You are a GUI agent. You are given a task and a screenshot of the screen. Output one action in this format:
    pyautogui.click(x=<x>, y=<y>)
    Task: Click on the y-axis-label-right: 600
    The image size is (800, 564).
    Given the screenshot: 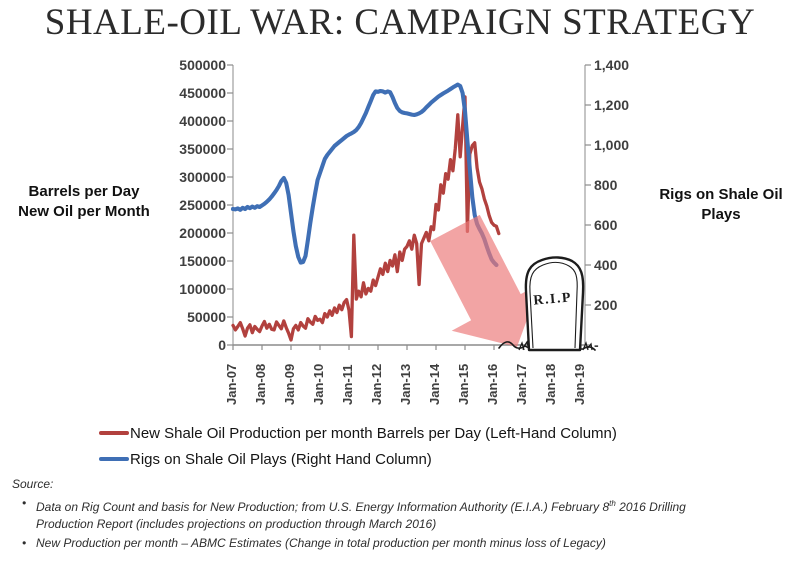 What is the action you would take?
    pyautogui.click(x=606, y=225)
    